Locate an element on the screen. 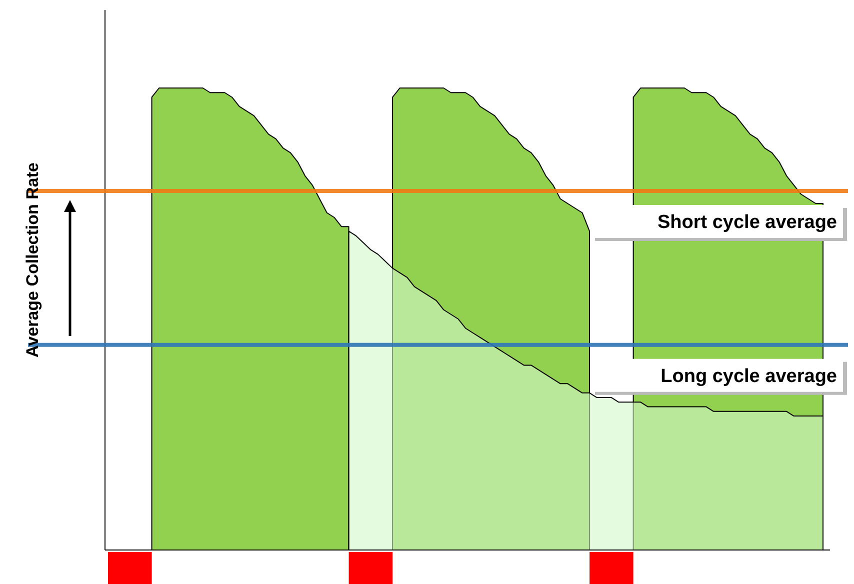 The height and width of the screenshot is (584, 854). y-axis-title: Average Collection Rate is located at coordinates (32, 260).